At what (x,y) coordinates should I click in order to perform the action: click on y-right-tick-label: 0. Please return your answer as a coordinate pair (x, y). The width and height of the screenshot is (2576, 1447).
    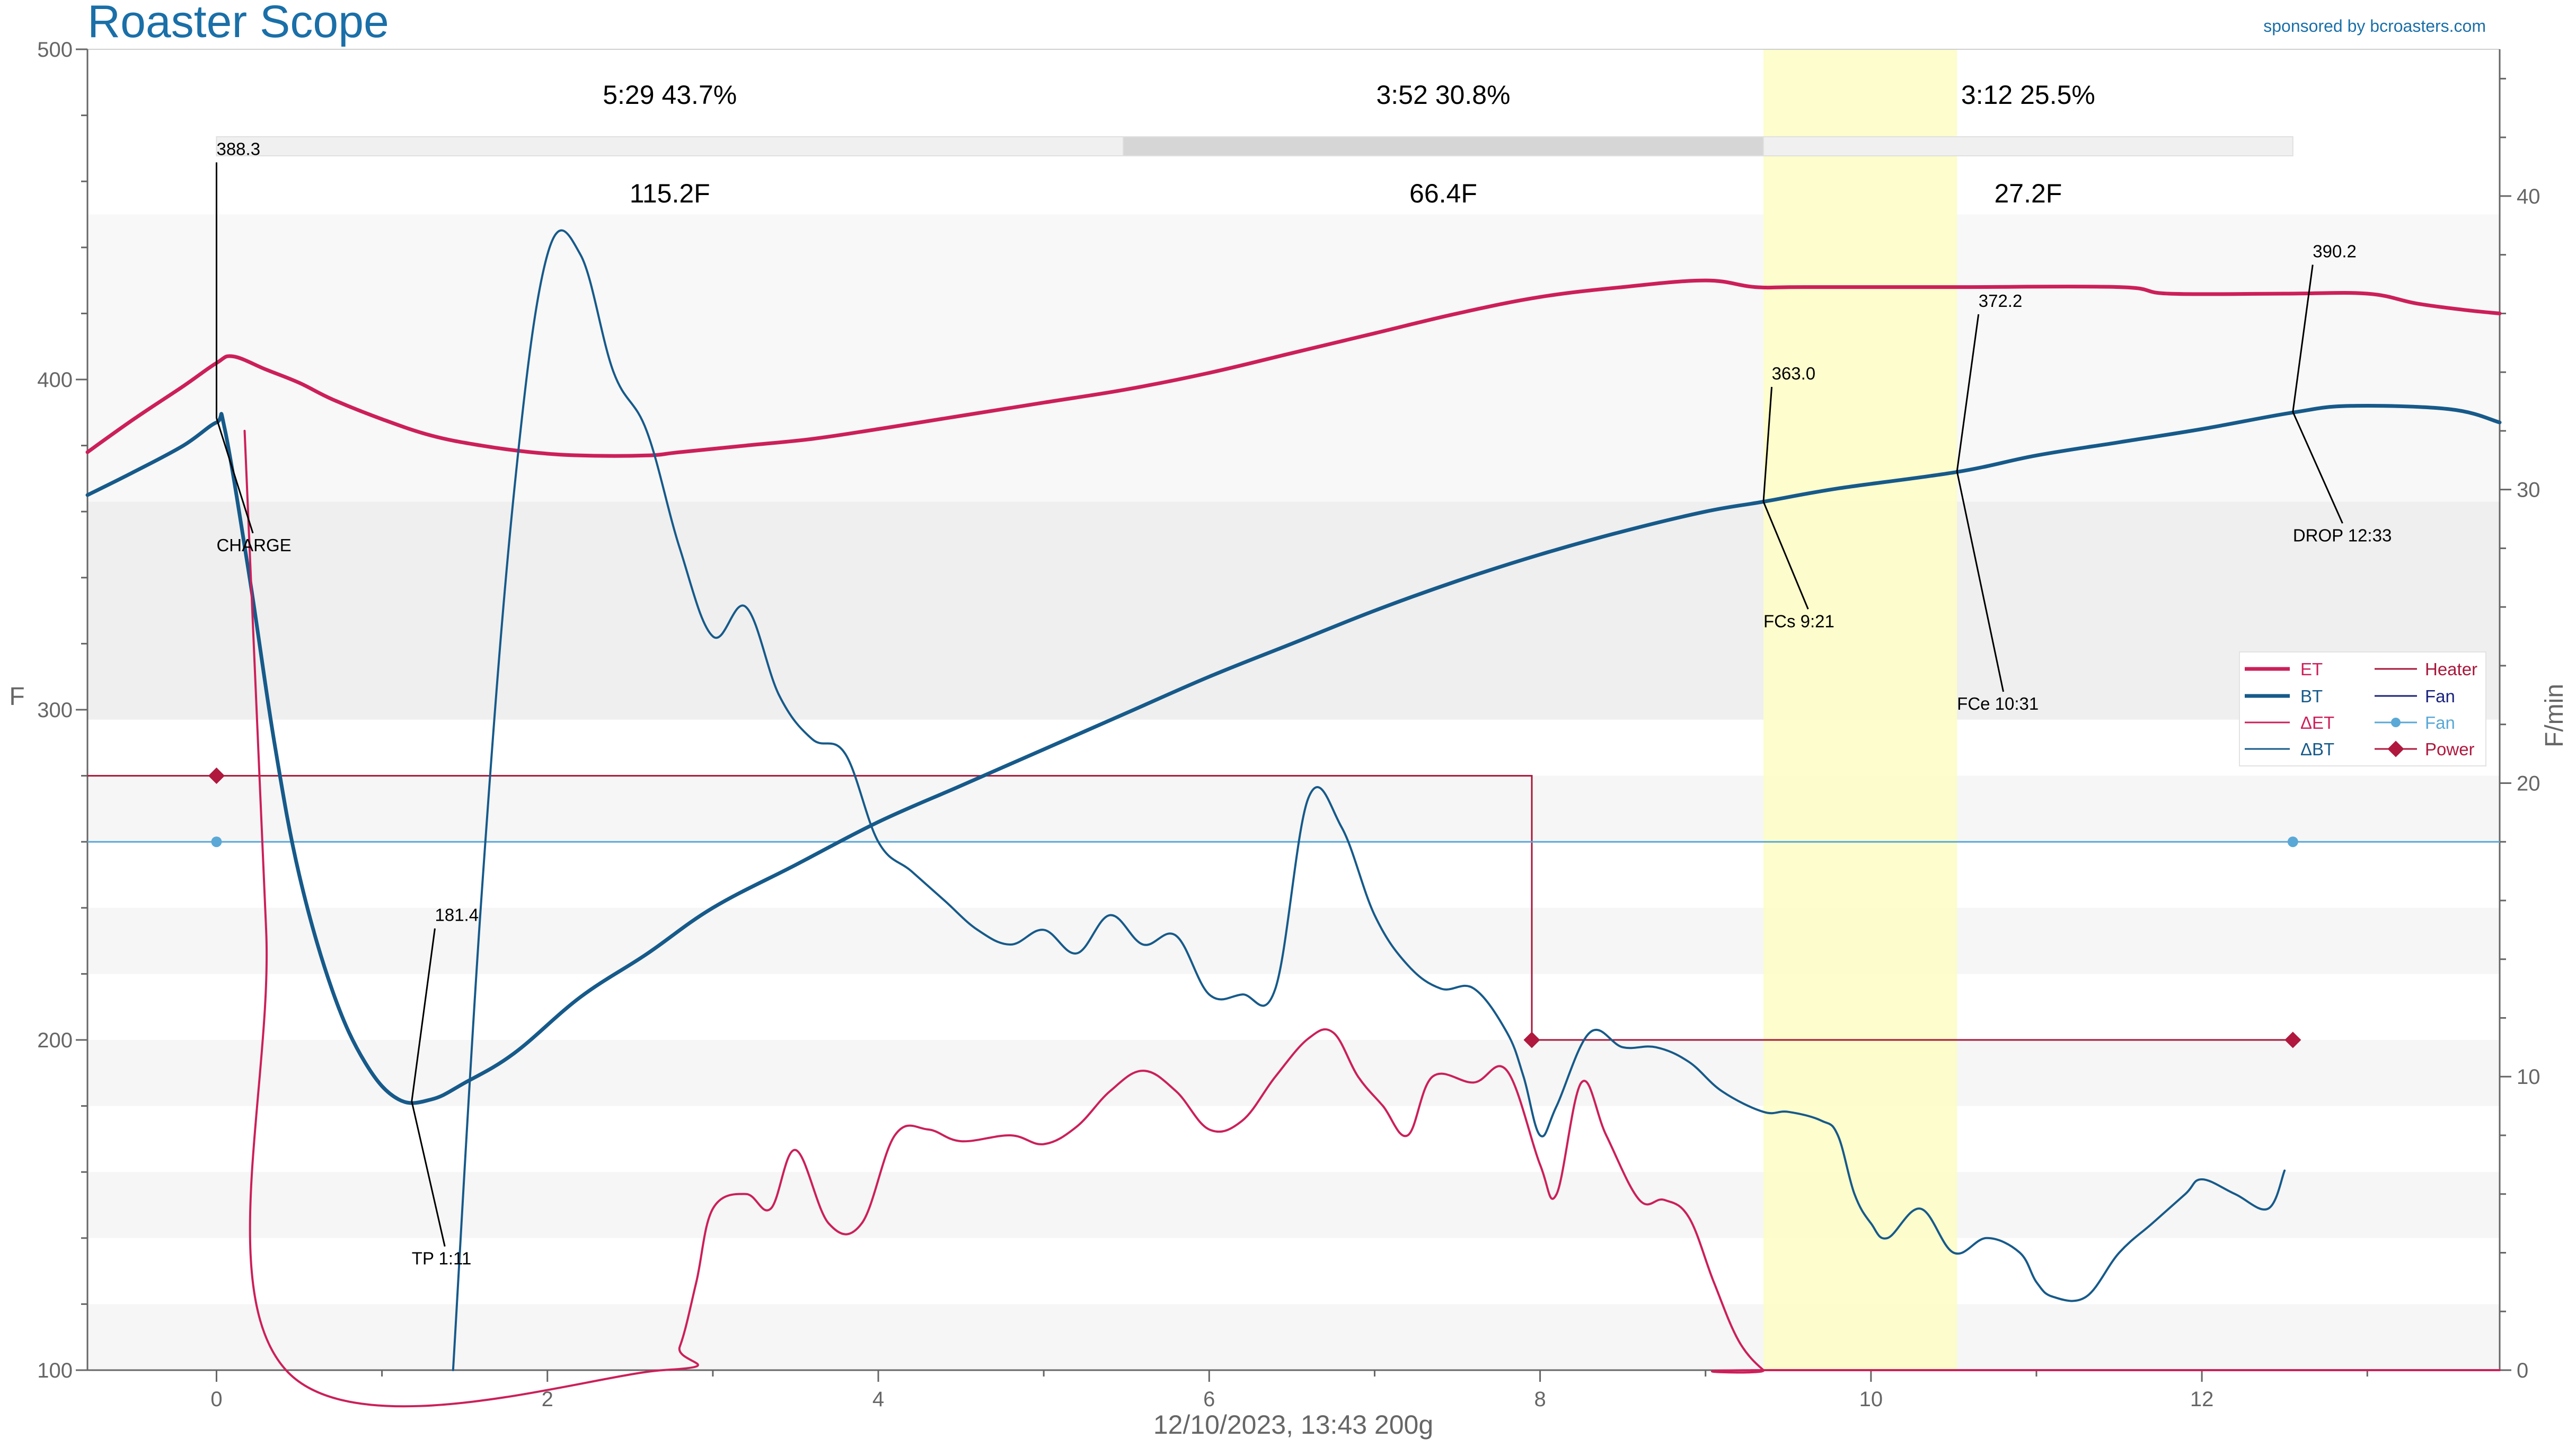
    Looking at the image, I should click on (2522, 1370).